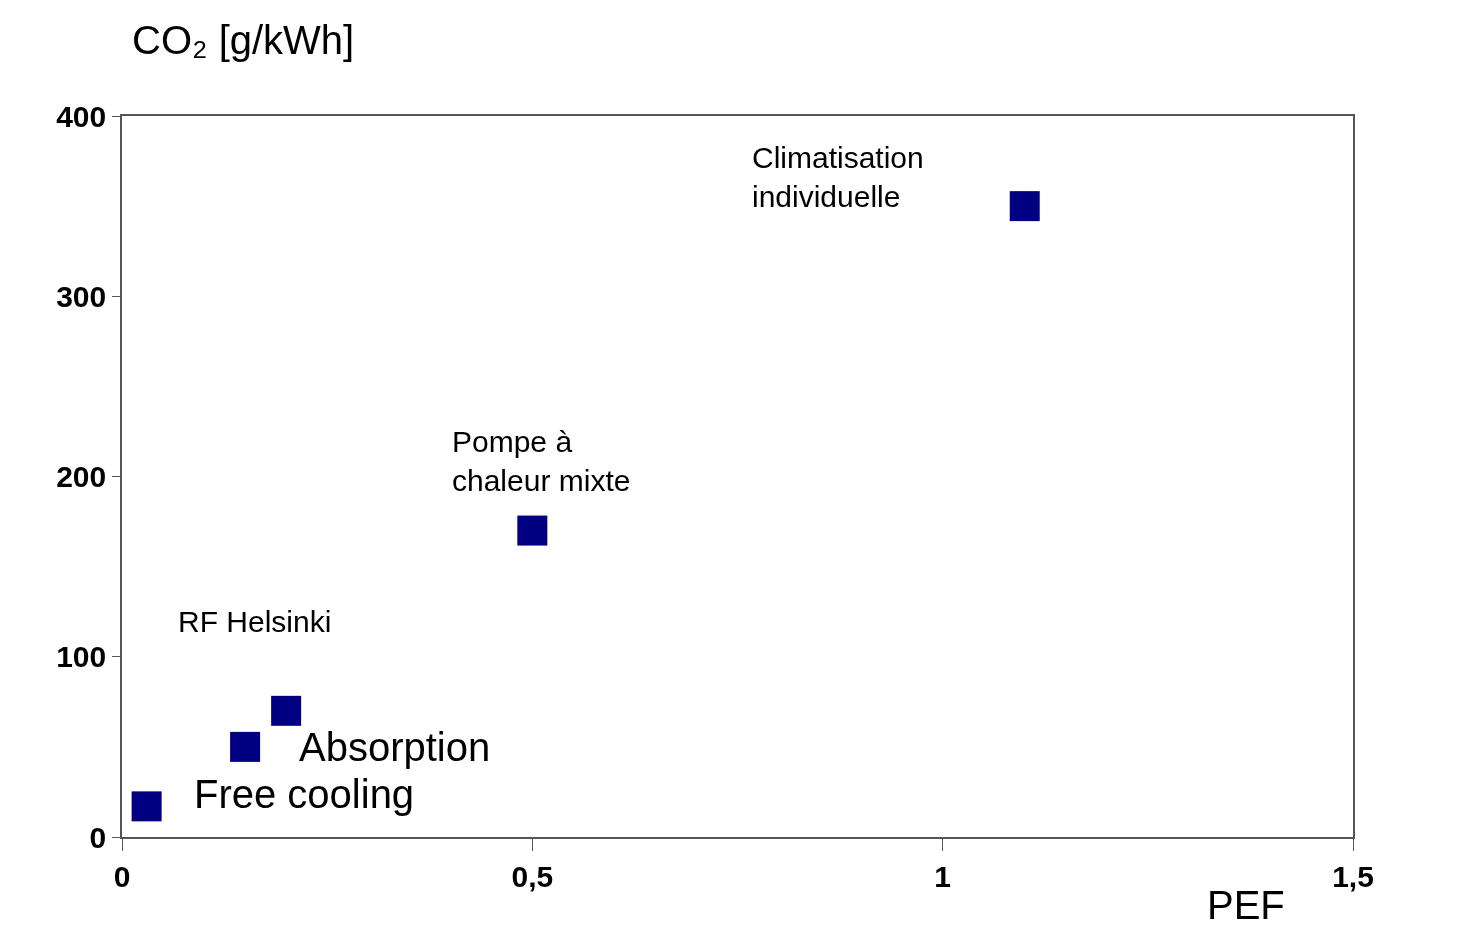  Describe the element at coordinates (541, 461) in the screenshot. I see `annotation: Pompe à chaleur mixte` at that location.